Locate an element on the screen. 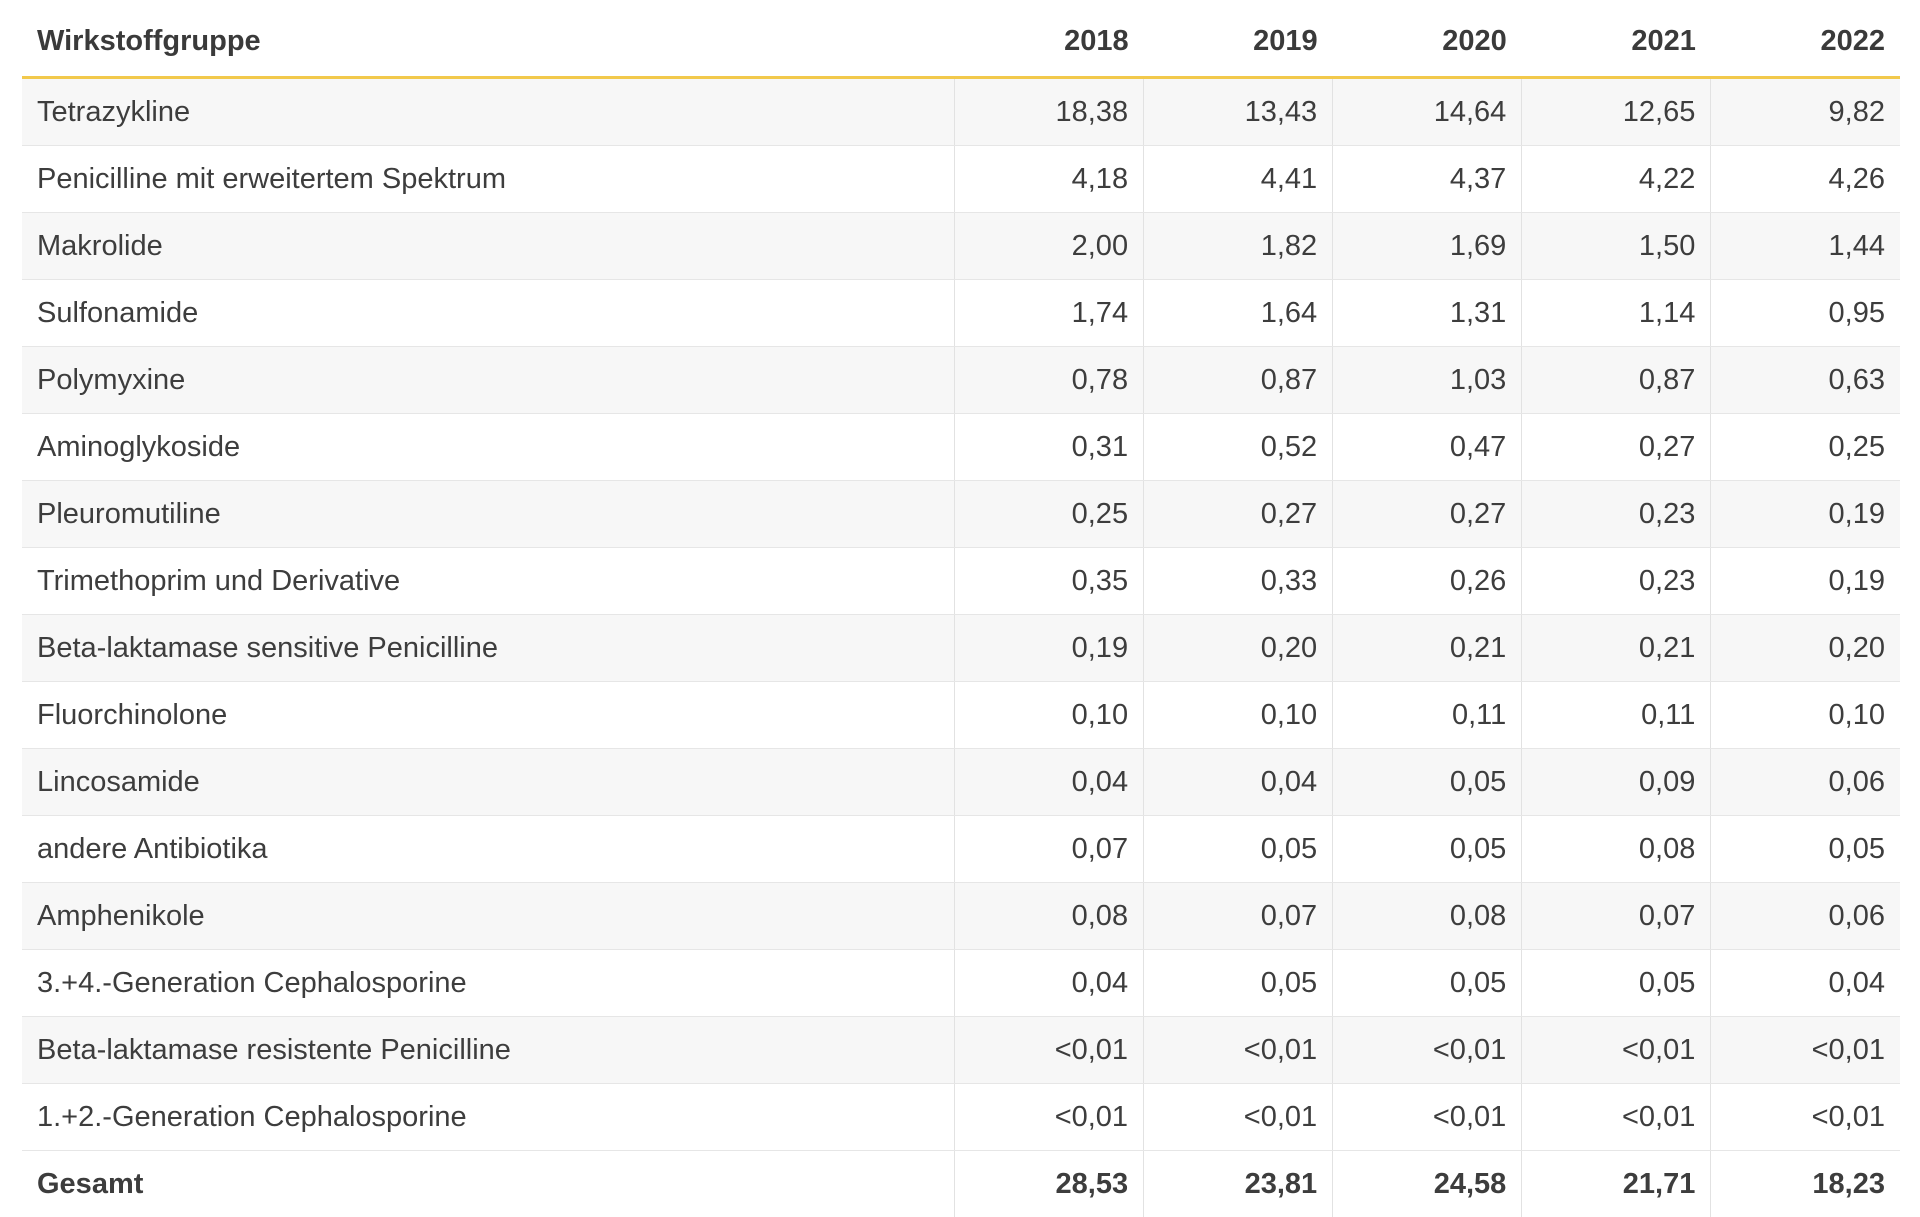 This screenshot has height=1217, width=1920. row-label: andere Antibiotika is located at coordinates (488, 849).